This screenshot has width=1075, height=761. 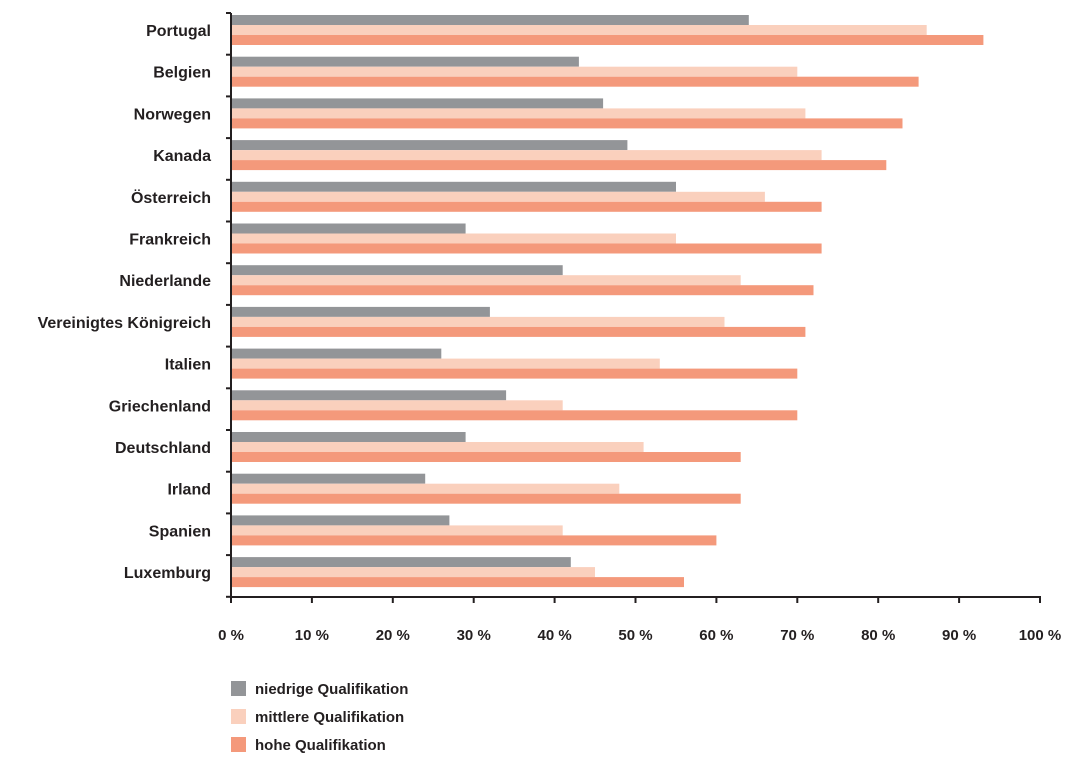 What do you see at coordinates (878, 635) in the screenshot?
I see `x-tick-label: 80 %` at bounding box center [878, 635].